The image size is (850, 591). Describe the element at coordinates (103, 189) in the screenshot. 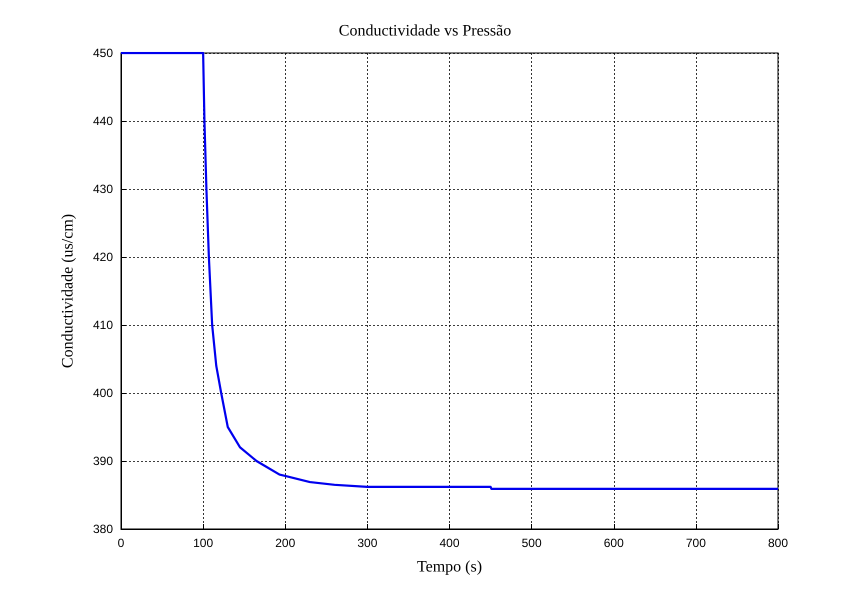

I see `y-tick-label: 430` at that location.